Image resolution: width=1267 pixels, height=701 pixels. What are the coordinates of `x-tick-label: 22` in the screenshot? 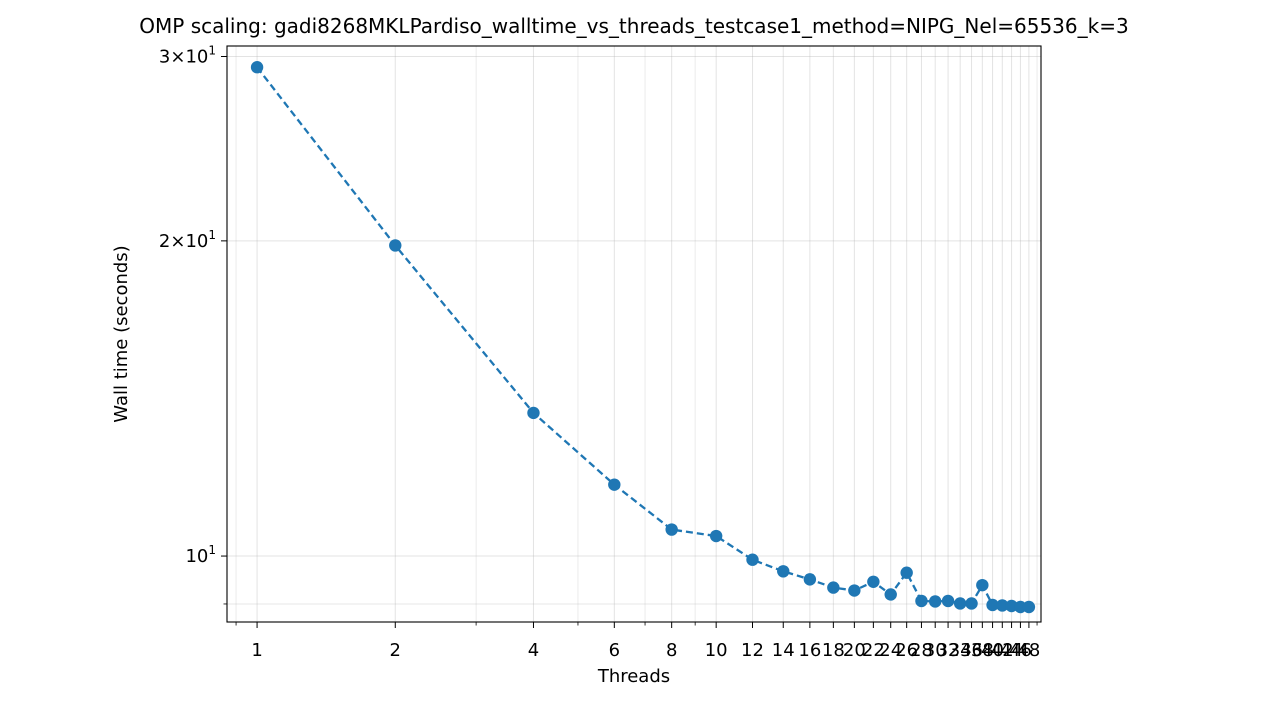 It's located at (873, 650).